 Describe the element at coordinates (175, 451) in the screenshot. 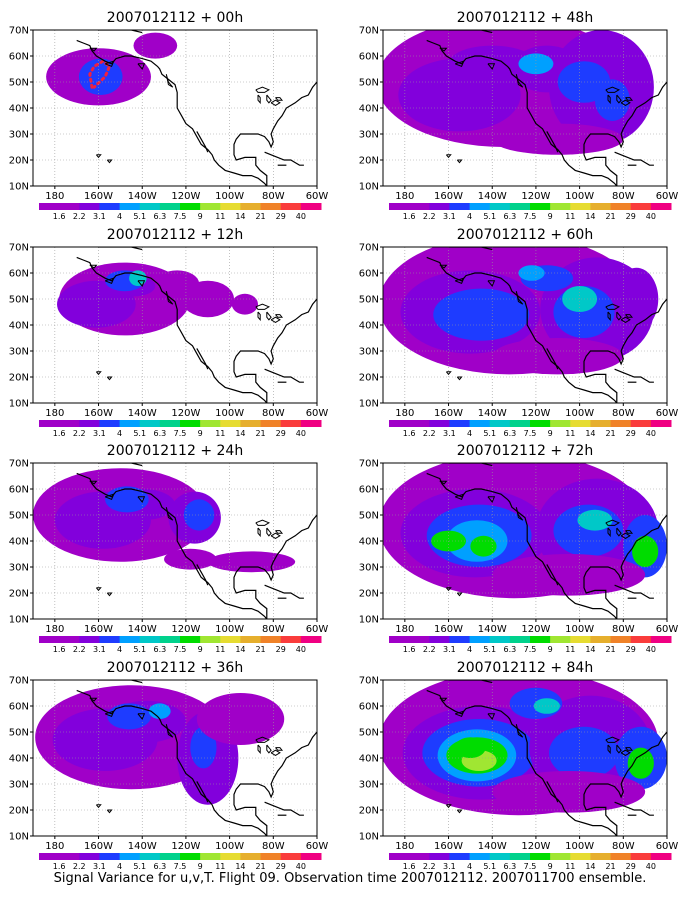

I see `panel-title: 2007012112 + 24h` at that location.